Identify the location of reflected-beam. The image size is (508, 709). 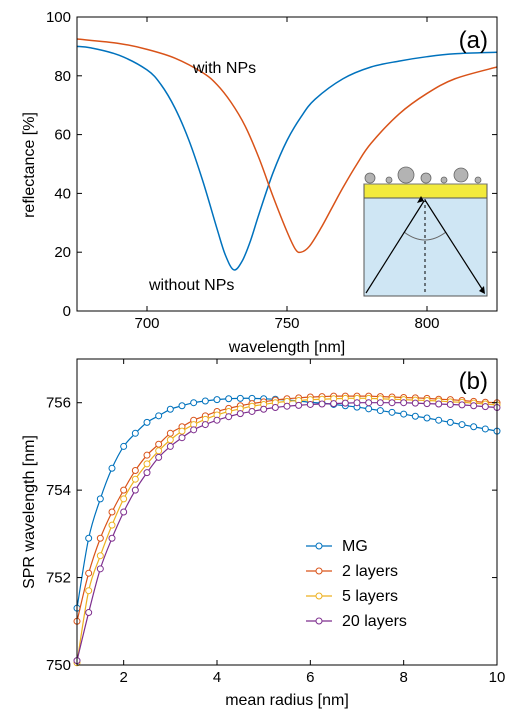
(454, 246).